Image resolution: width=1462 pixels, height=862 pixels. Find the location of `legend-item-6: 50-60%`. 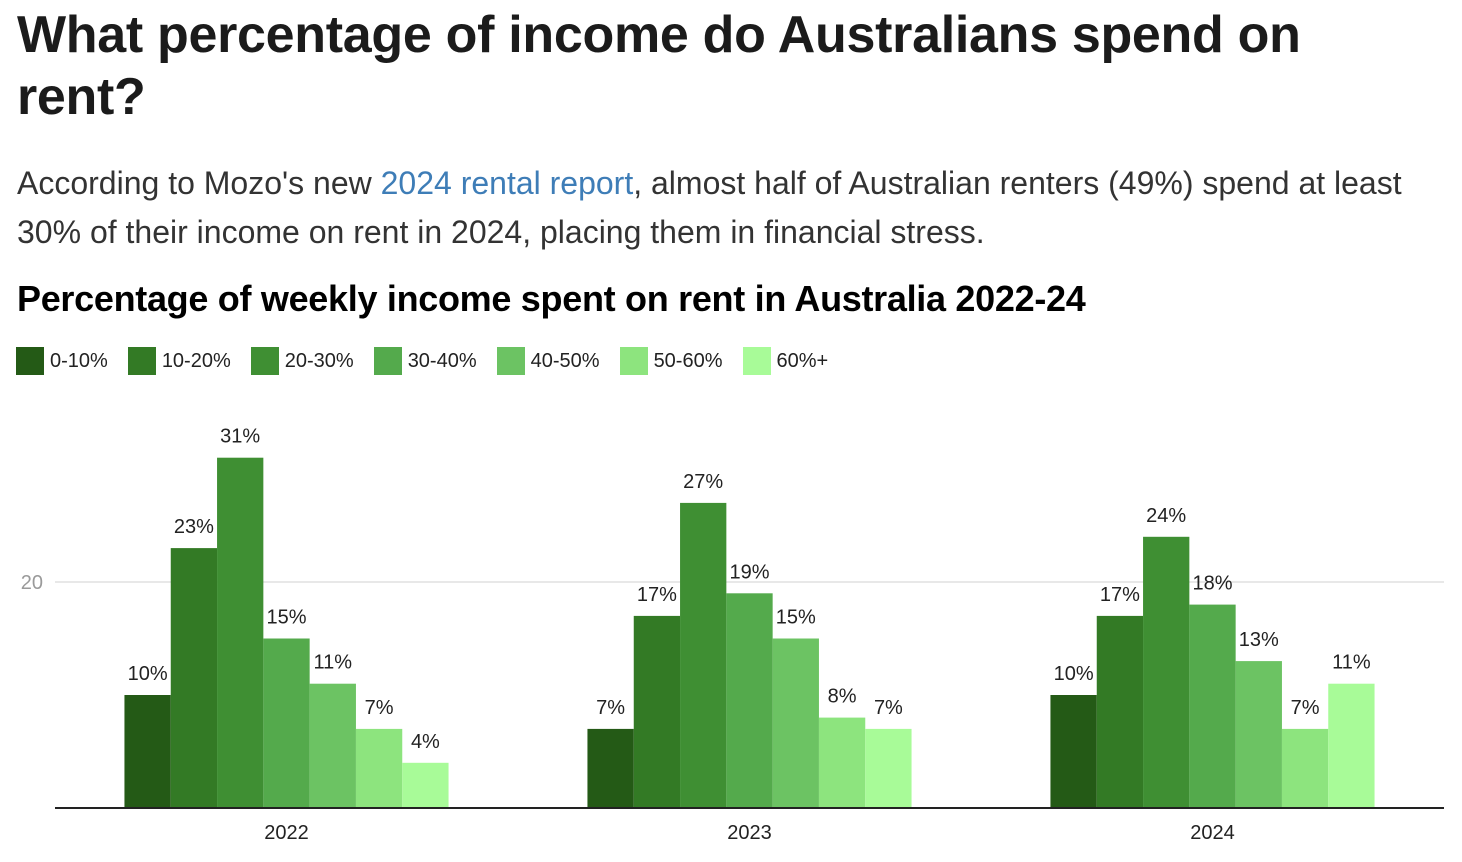

legend-item-6: 50-60% is located at coordinates (671, 361).